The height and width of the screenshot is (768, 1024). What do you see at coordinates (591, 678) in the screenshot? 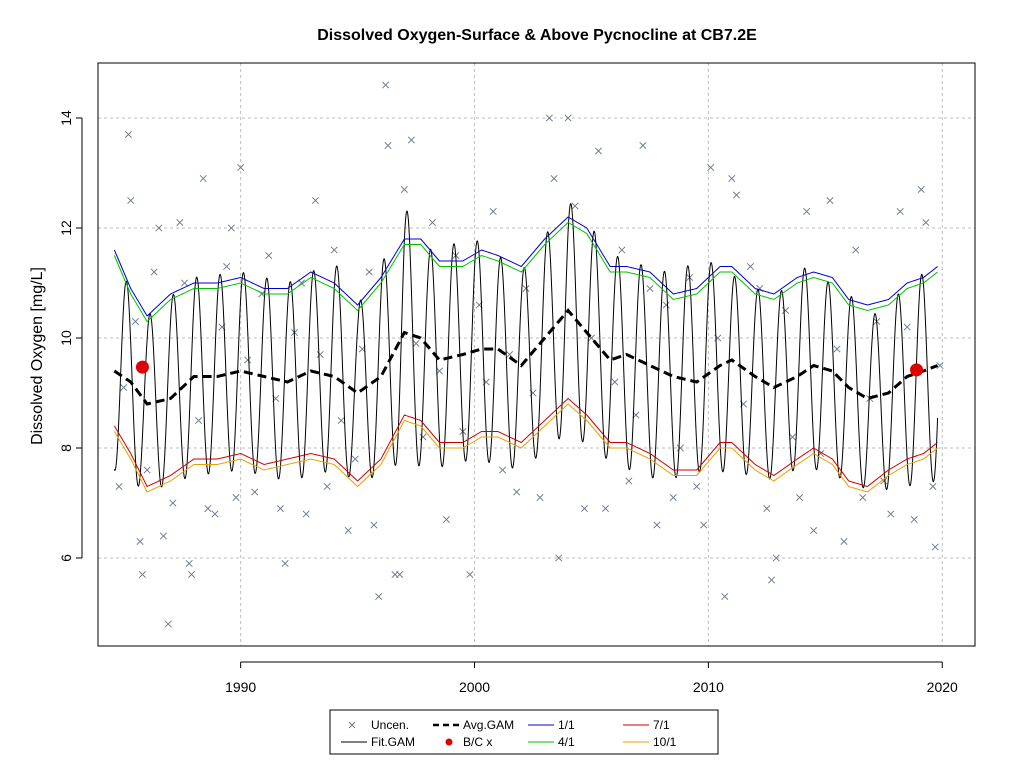
I see `x-axis: 1990 2000 2010 2020` at bounding box center [591, 678].